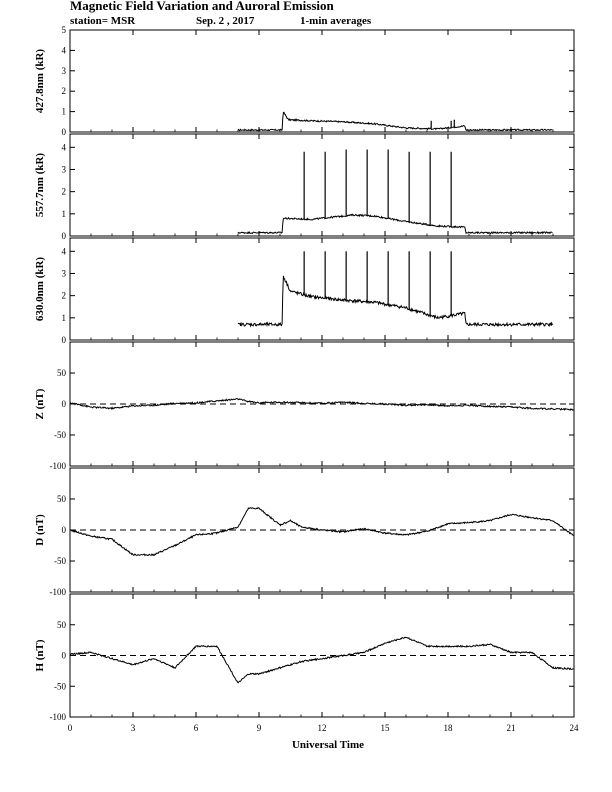  What do you see at coordinates (40, 403) in the screenshot?
I see `y-axis-label: Z (nT)` at bounding box center [40, 403].